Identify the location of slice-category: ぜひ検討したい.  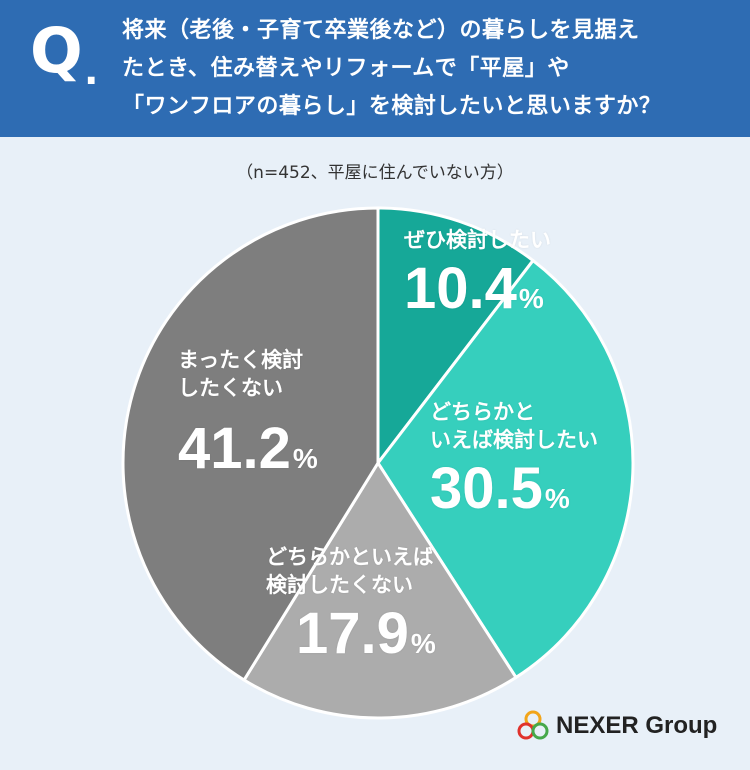
(477, 240).